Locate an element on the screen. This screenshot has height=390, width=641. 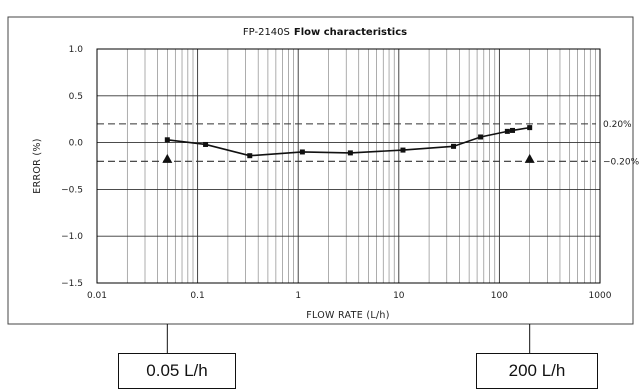
min-flow-callout: 0.05 L/h is located at coordinates (177, 371).